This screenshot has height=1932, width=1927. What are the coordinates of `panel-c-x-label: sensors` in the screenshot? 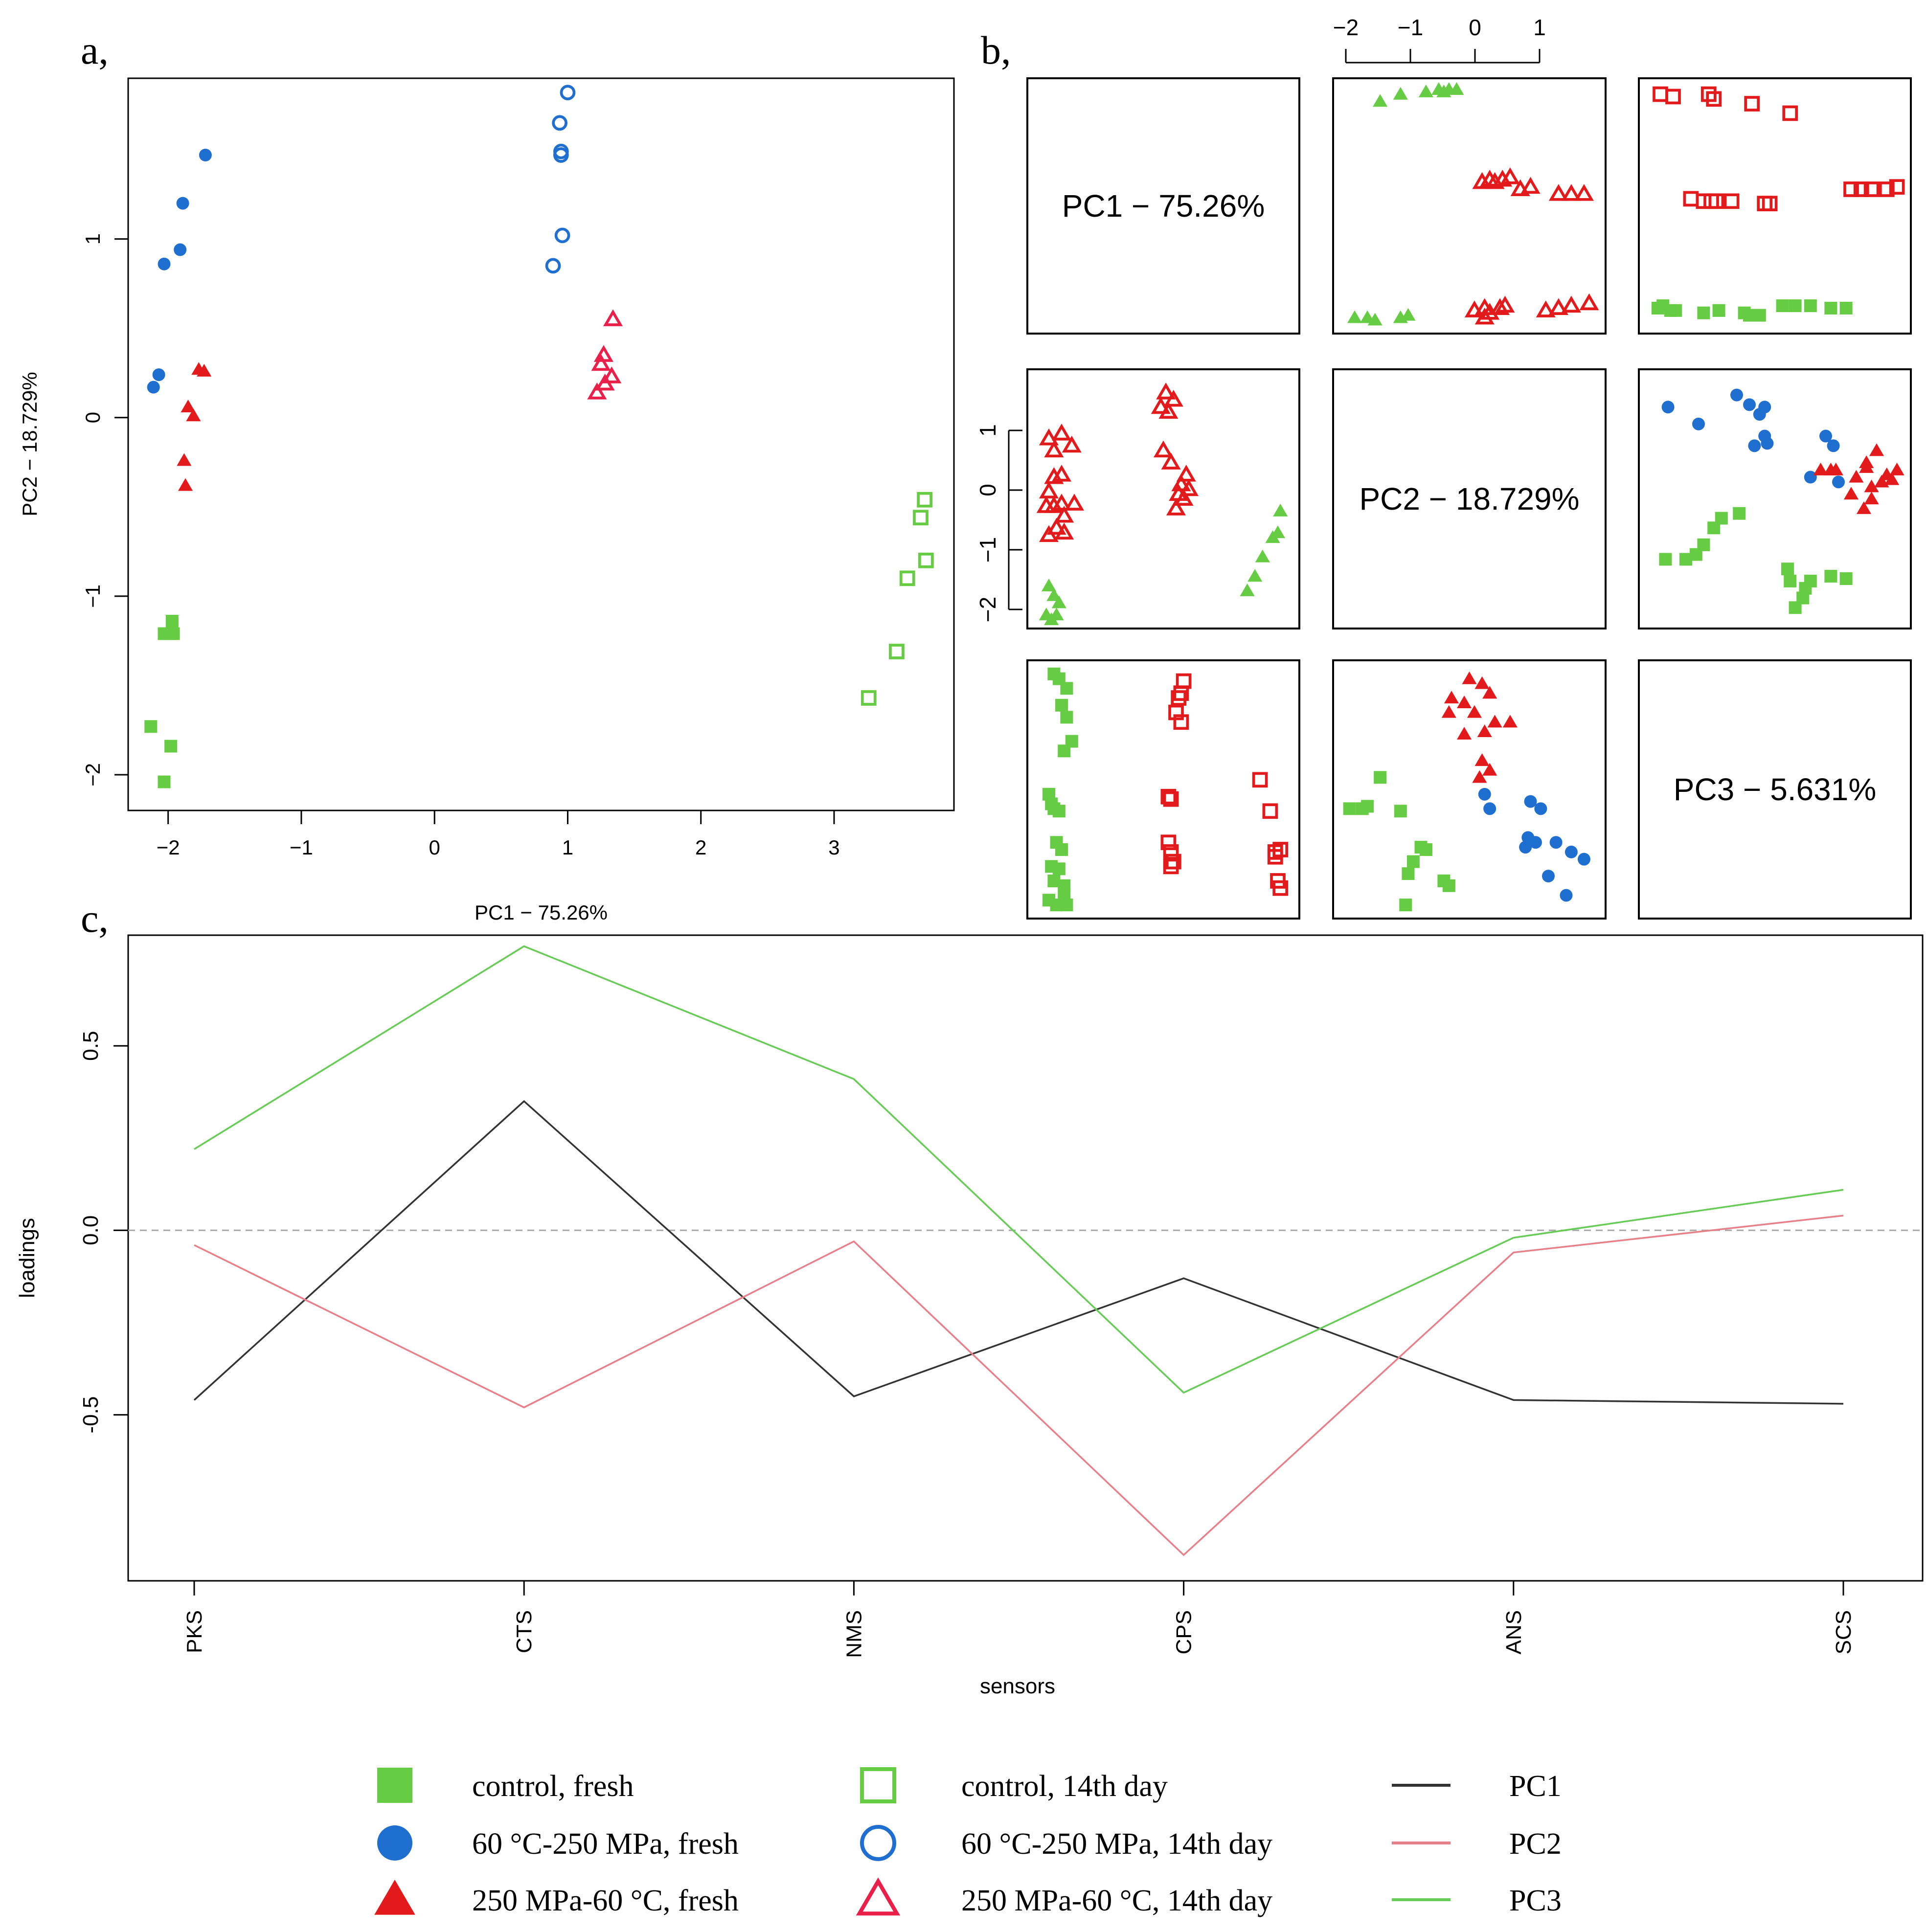 It's located at (1017, 1686).